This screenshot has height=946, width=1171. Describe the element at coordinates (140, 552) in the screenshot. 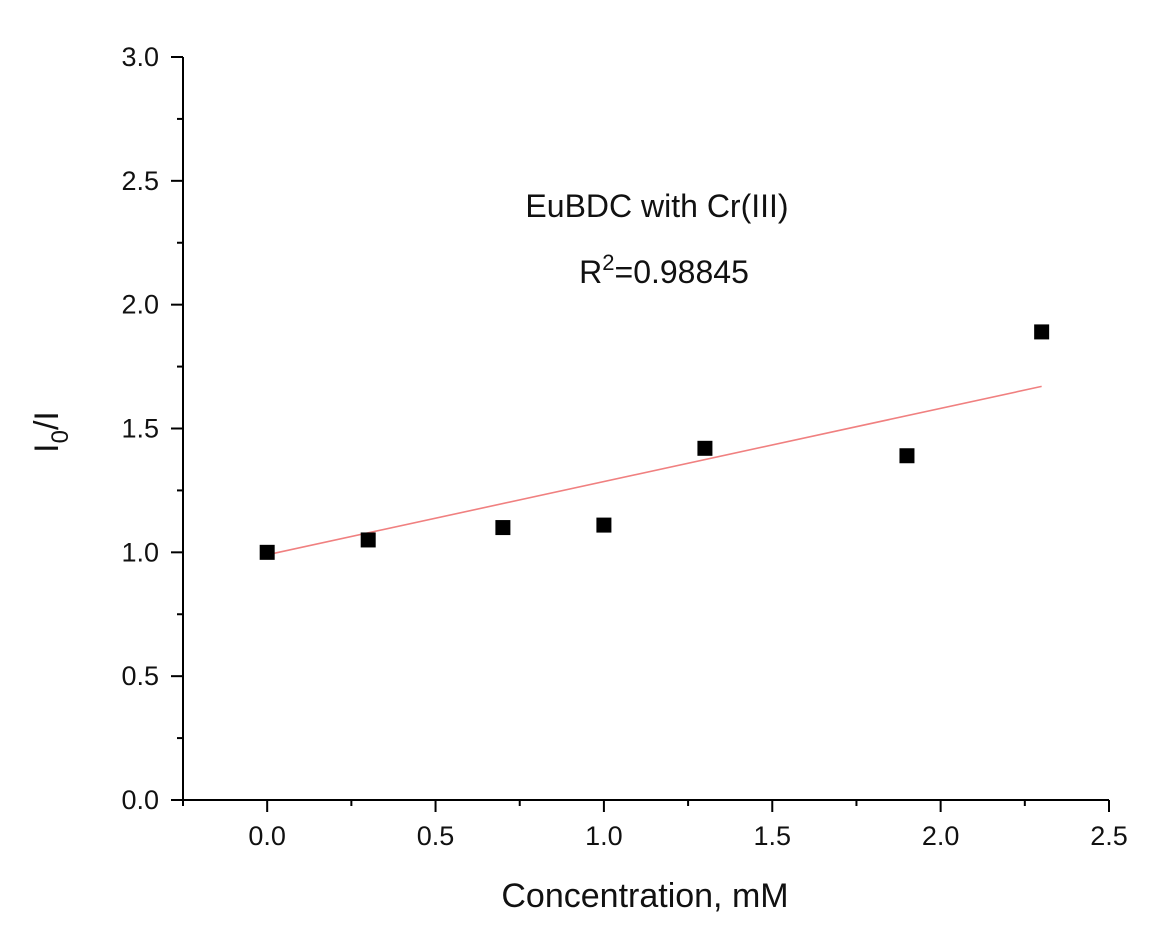

I see `y-tick-label: 1.0` at that location.